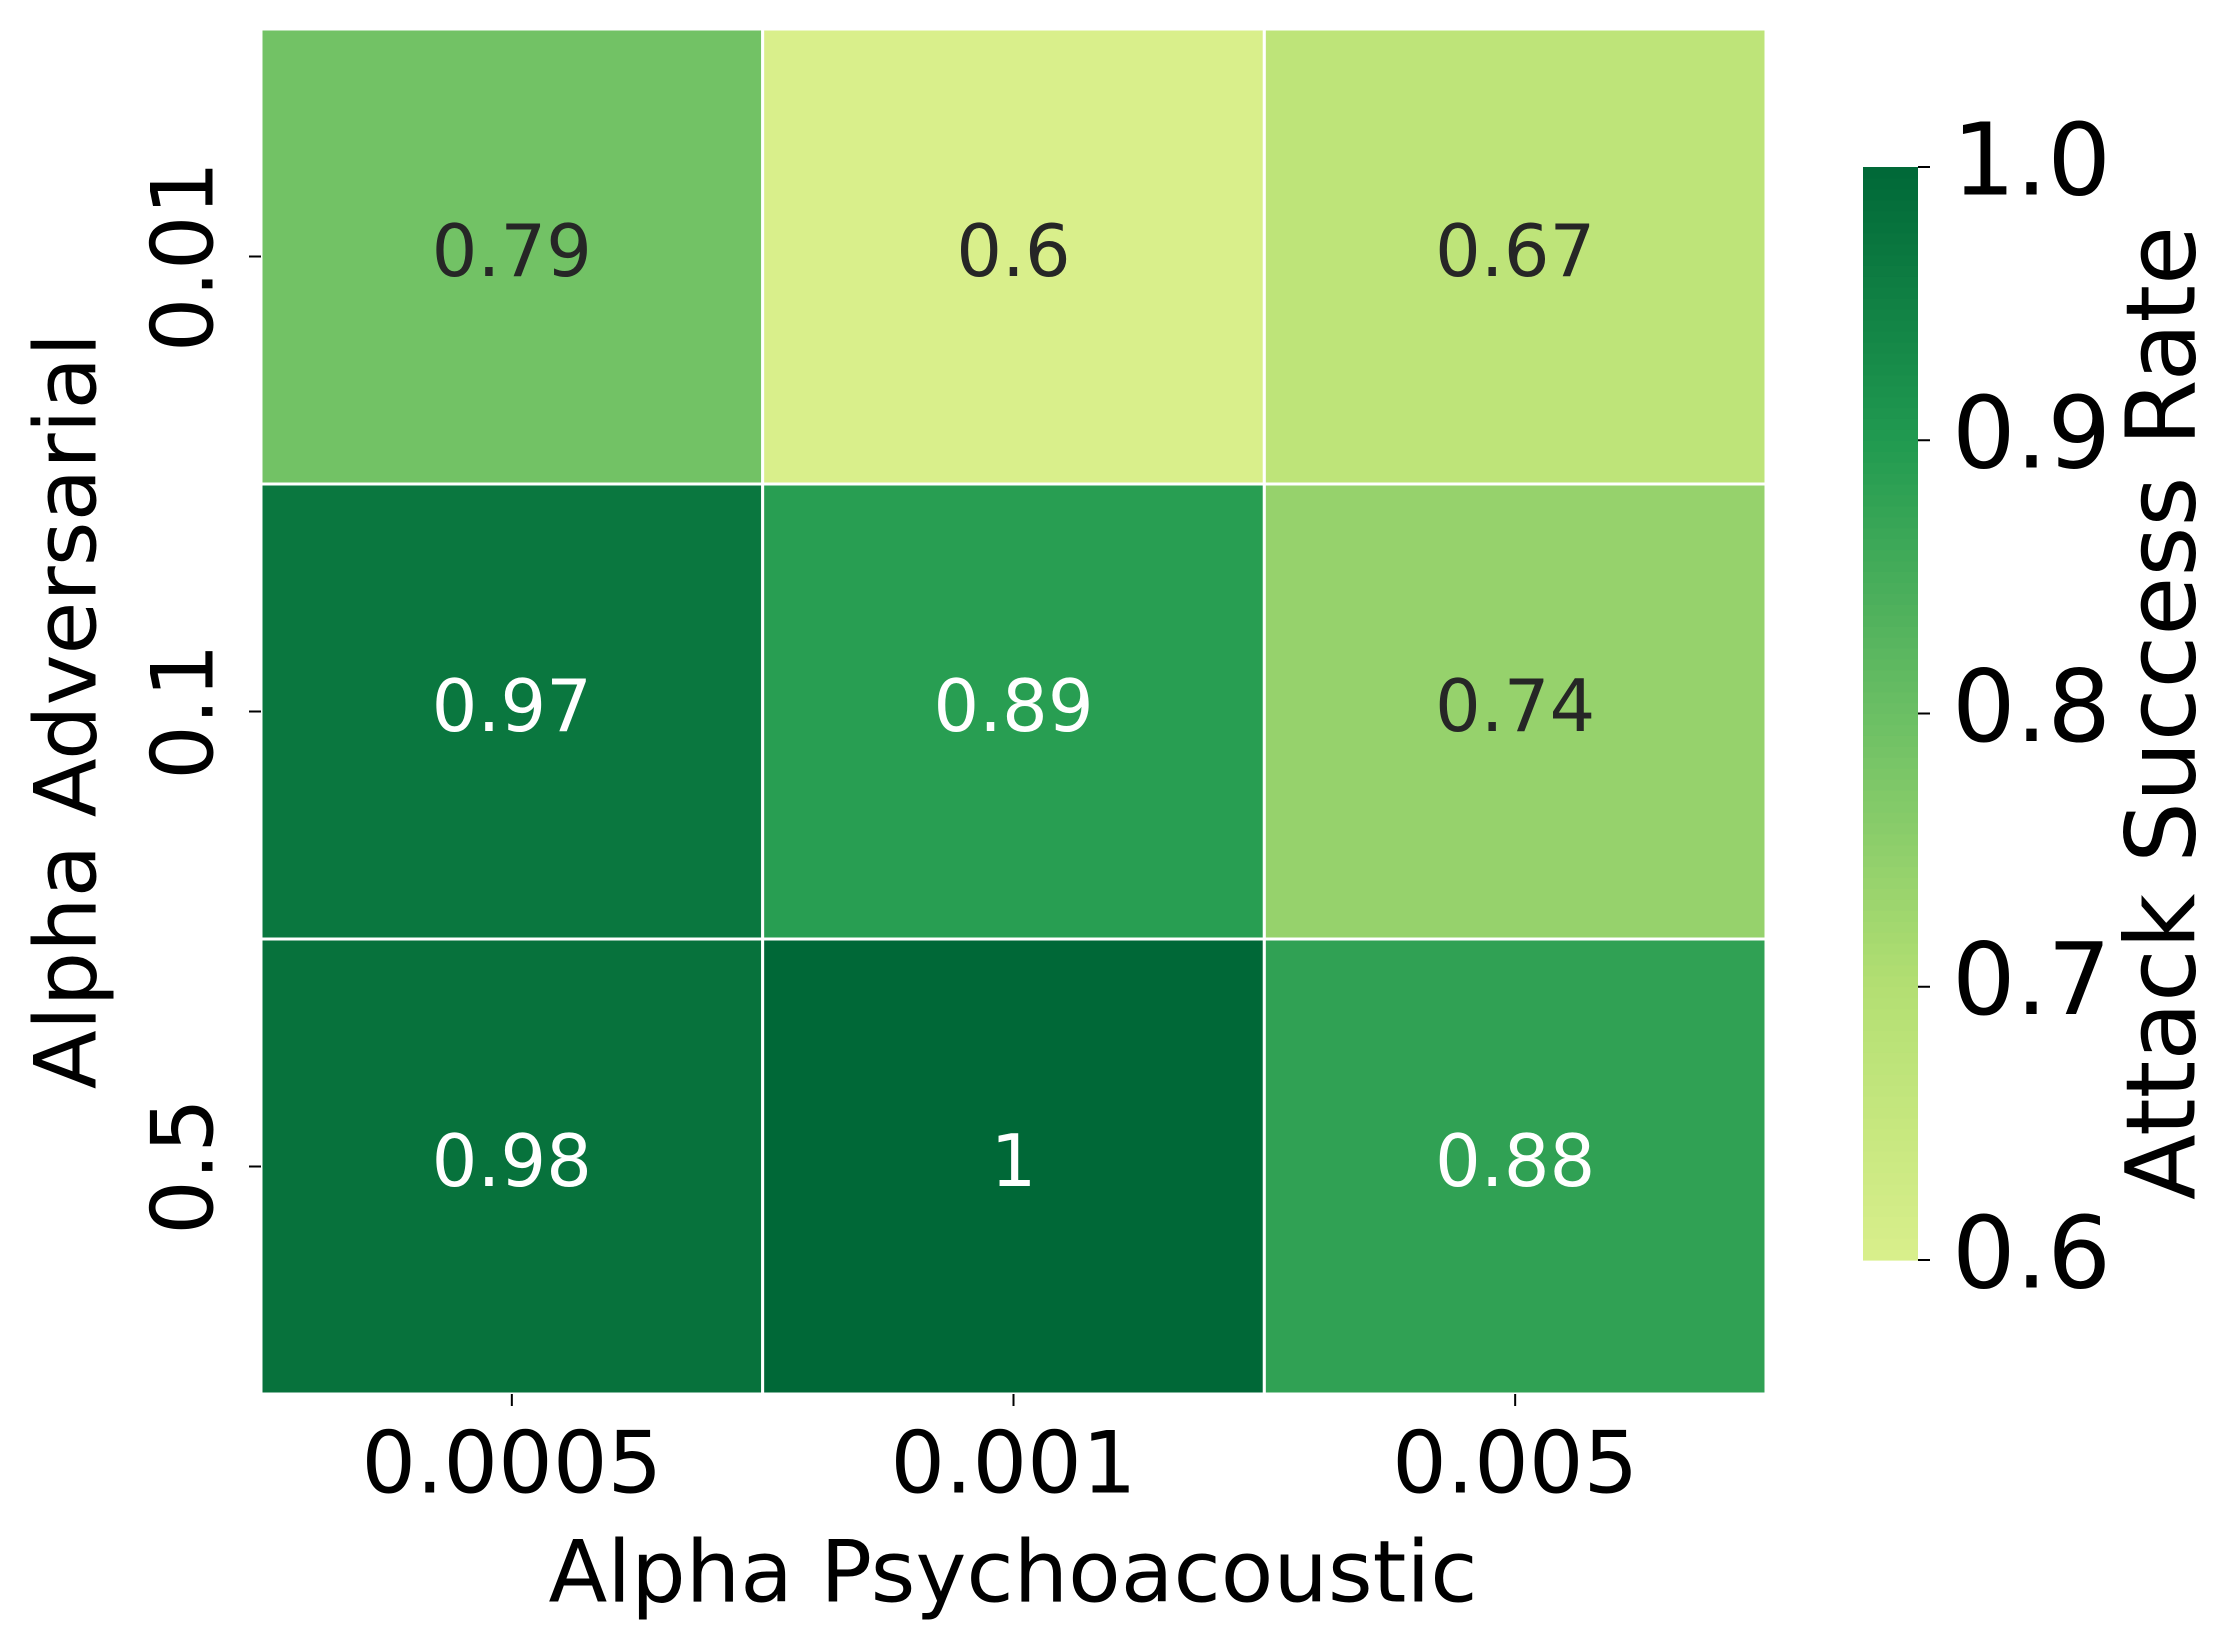 Image resolution: width=2236 pixels, height=1640 pixels. Describe the element at coordinates (66, 711) in the screenshot. I see `y-axis-label: Alpha Adversarial` at that location.